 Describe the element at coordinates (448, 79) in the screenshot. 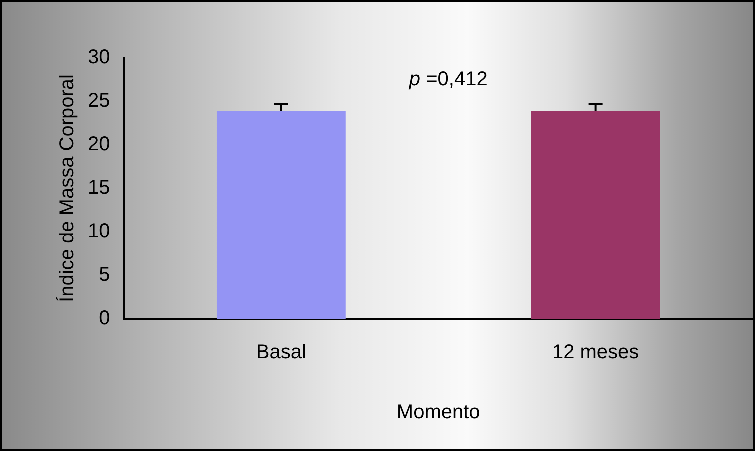

I see `annotation: p =0,412` at that location.